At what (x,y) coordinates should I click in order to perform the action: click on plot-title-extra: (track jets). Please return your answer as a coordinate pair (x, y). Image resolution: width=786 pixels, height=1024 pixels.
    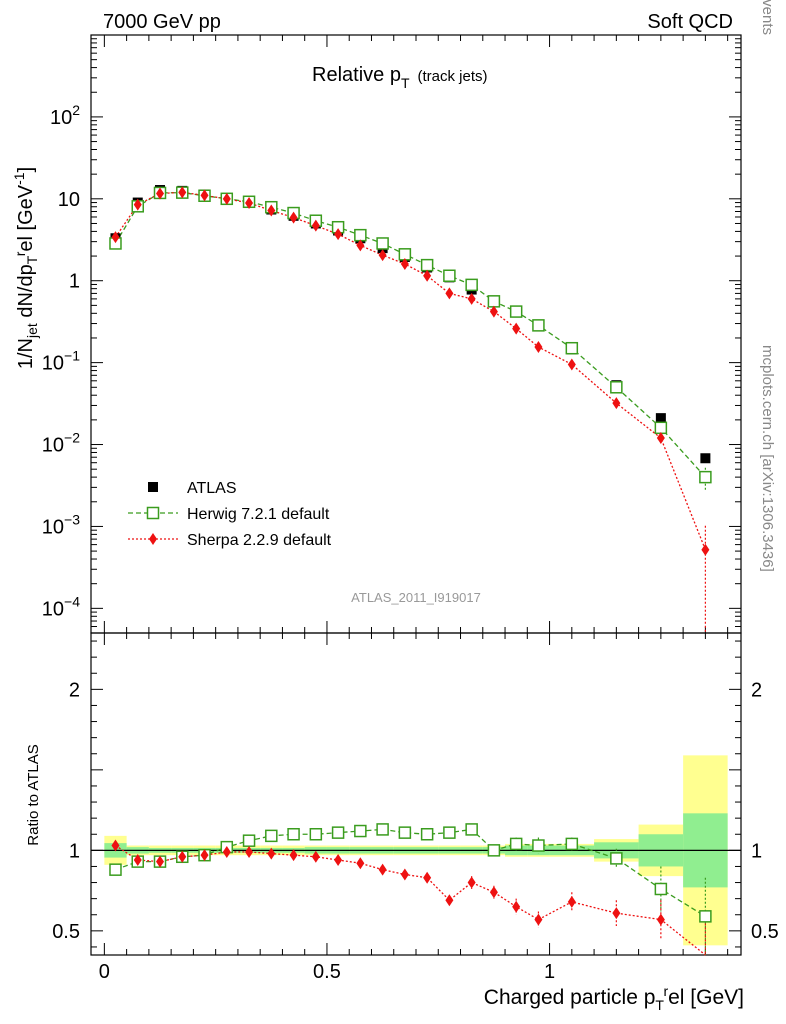
    Looking at the image, I should click on (453, 76).